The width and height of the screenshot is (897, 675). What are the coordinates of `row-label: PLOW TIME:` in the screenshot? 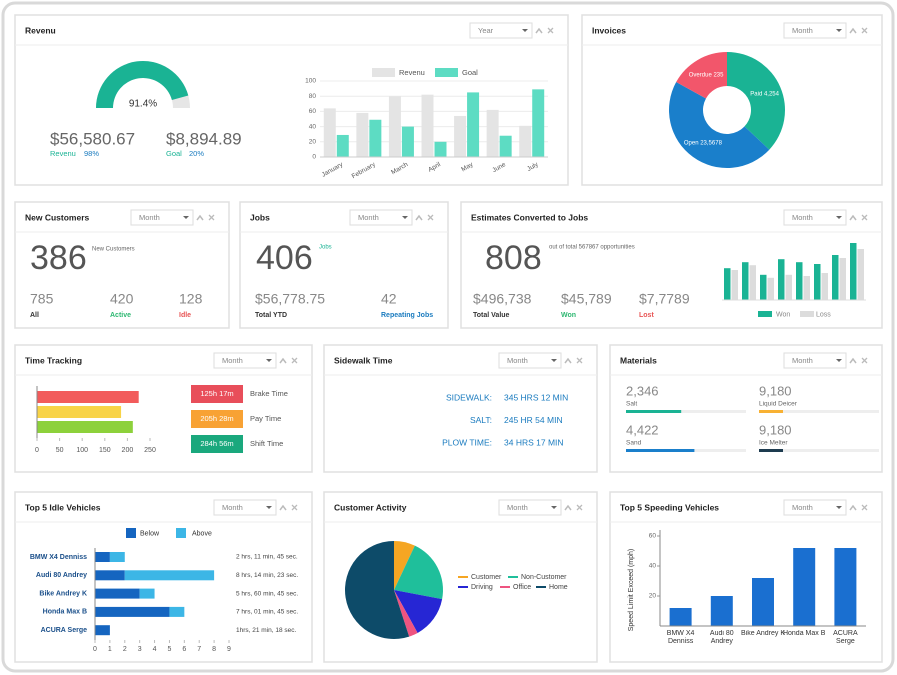 It's located at (467, 442).